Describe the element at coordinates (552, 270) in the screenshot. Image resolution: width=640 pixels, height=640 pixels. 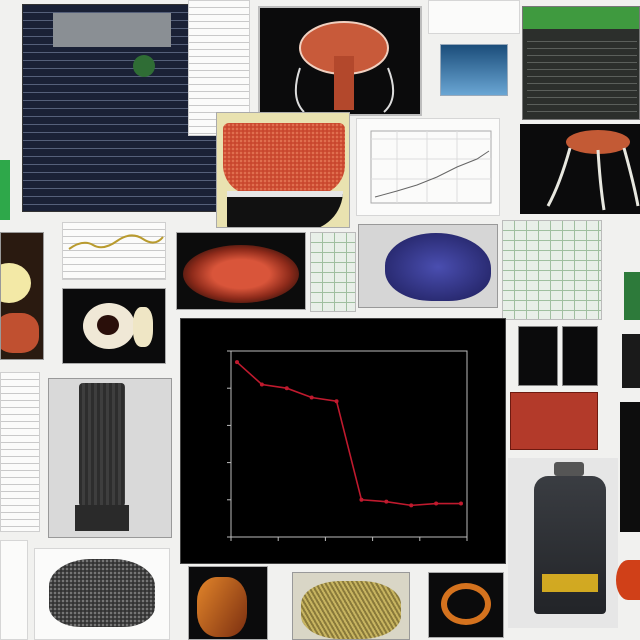
I see `table-doc-tile-right` at that location.